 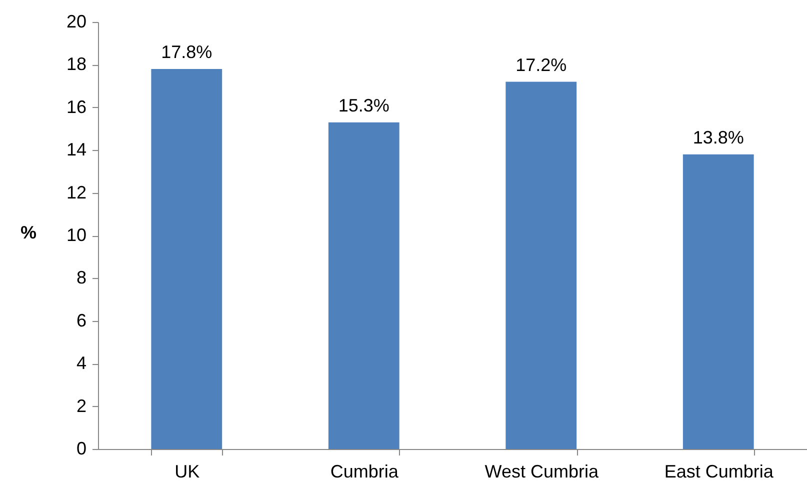 I want to click on y-tick-label: 6, so click(x=81, y=320).